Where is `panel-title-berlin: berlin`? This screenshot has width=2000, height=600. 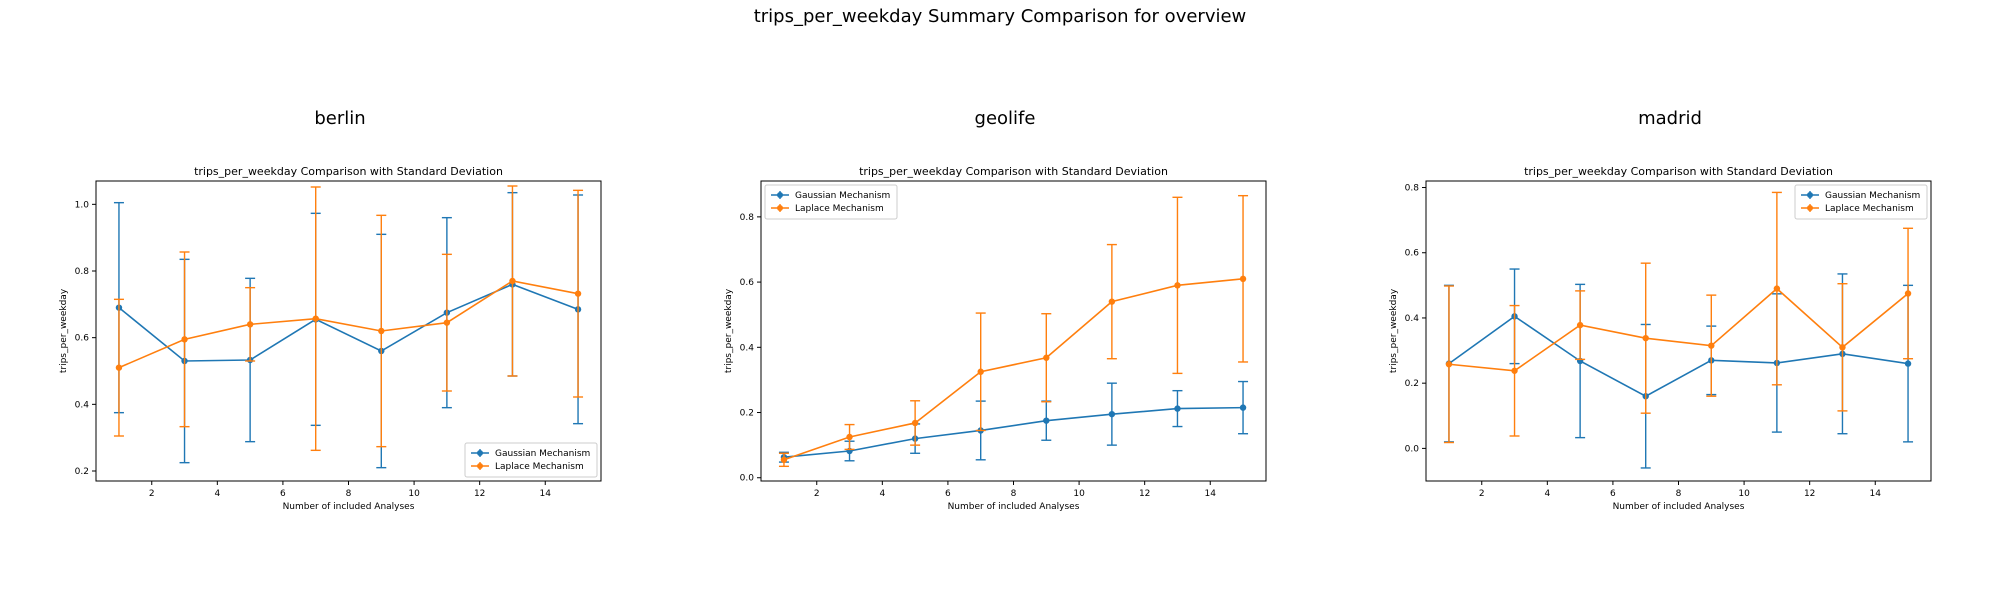
panel-title-berlin: berlin is located at coordinates (340, 118).